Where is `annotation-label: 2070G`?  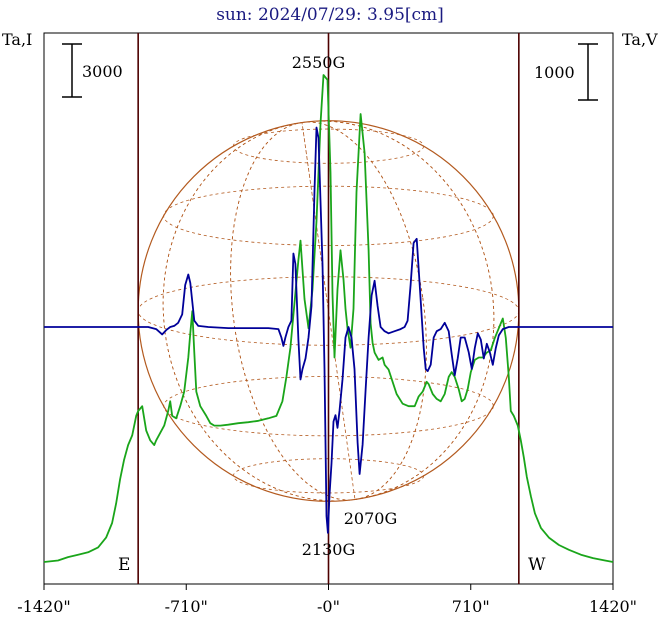 annotation-label: 2070G is located at coordinates (371, 518).